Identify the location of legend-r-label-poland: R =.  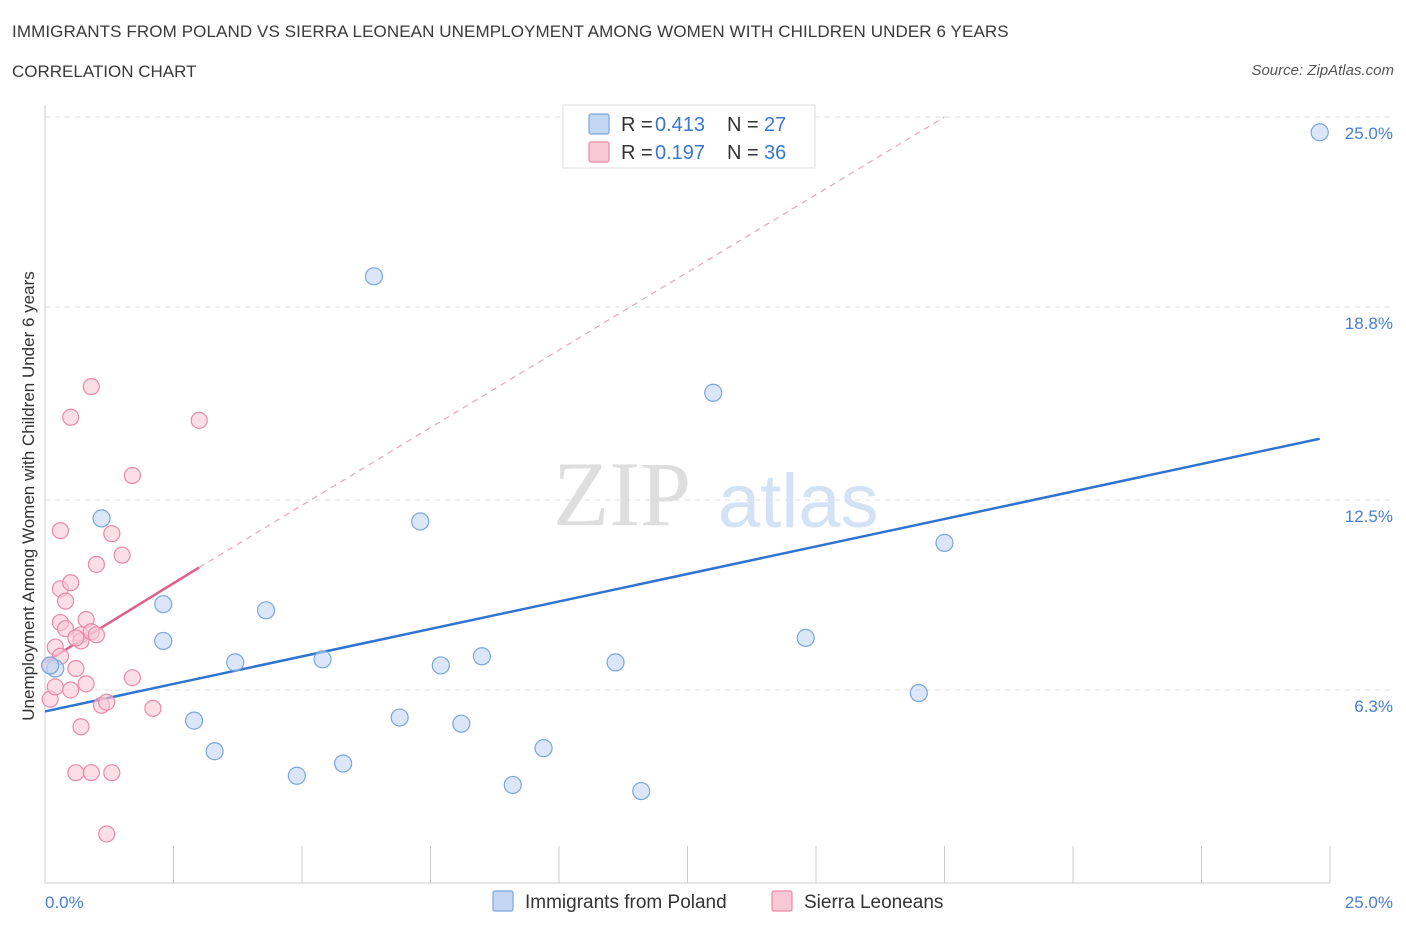
(637, 125).